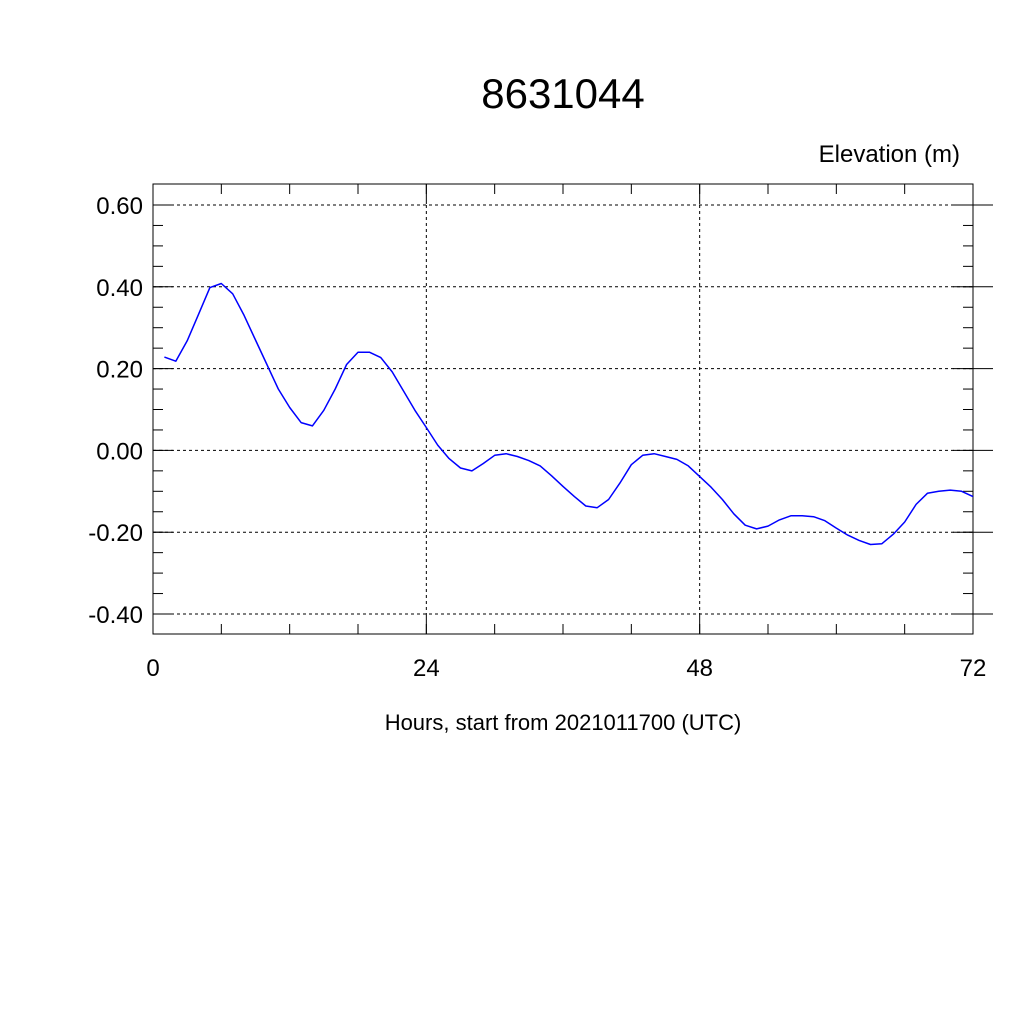 This screenshot has width=1024, height=1024. I want to click on y-tick-label: -0.40, so click(115, 615).